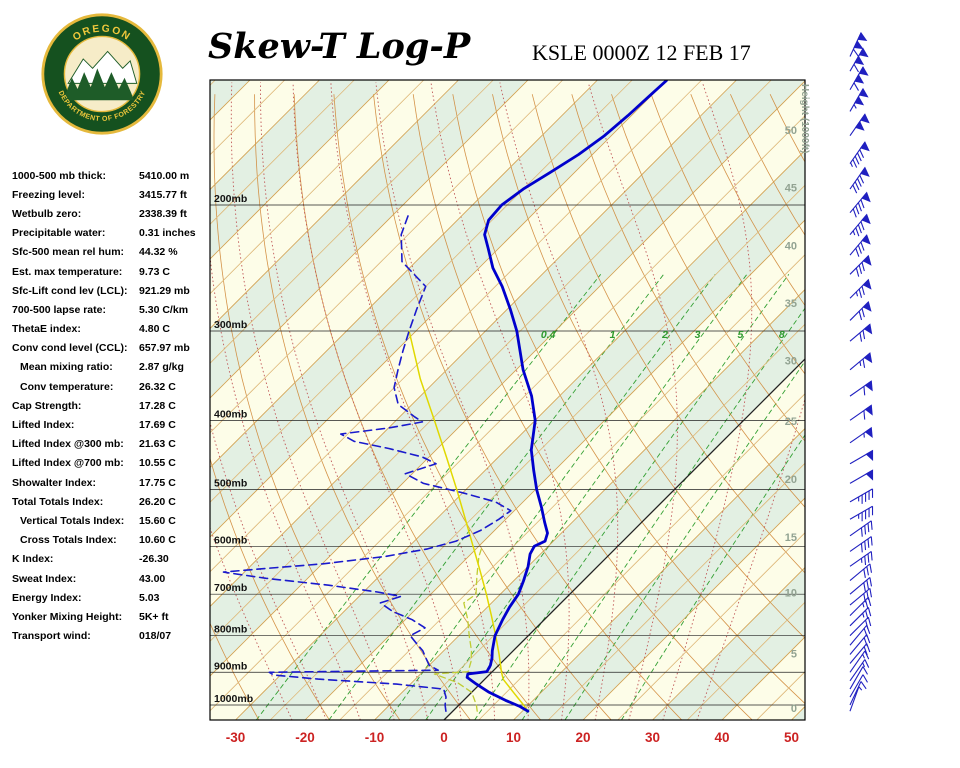 The width and height of the screenshot is (960, 768). What do you see at coordinates (51, 636) in the screenshot?
I see `index-label: Transport wind:` at bounding box center [51, 636].